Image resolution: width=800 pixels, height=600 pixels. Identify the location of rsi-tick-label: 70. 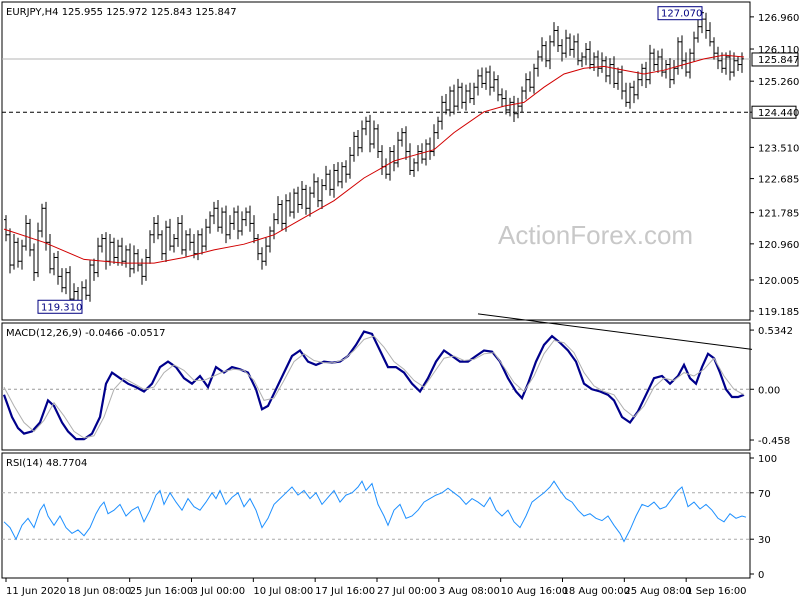
(764, 494).